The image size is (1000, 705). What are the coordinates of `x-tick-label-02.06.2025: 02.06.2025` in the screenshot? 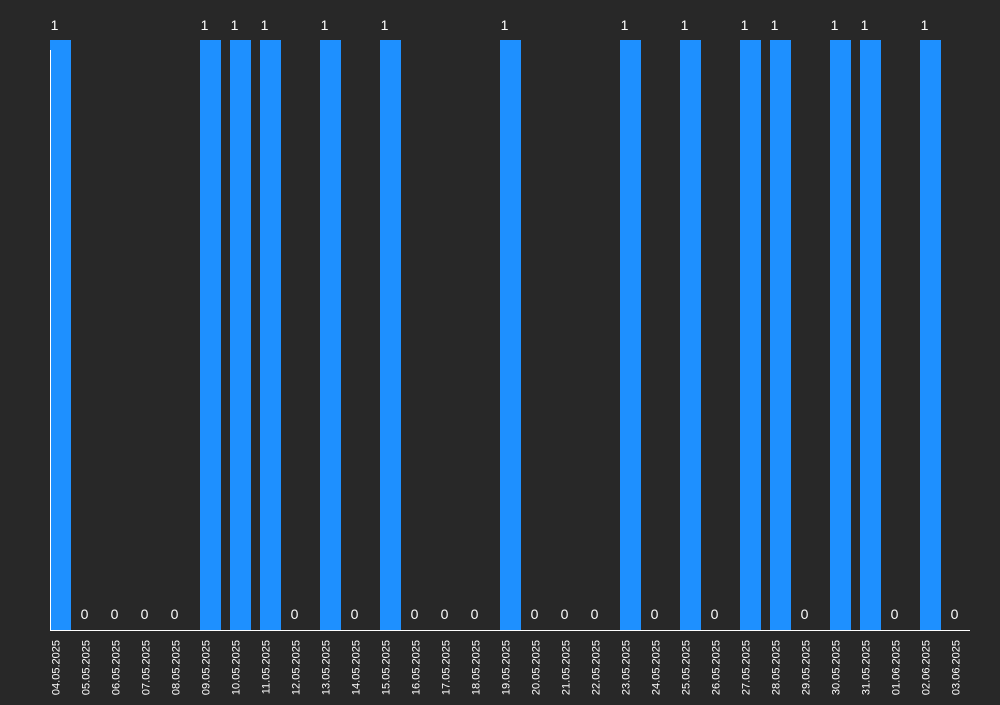 It's located at (927, 667).